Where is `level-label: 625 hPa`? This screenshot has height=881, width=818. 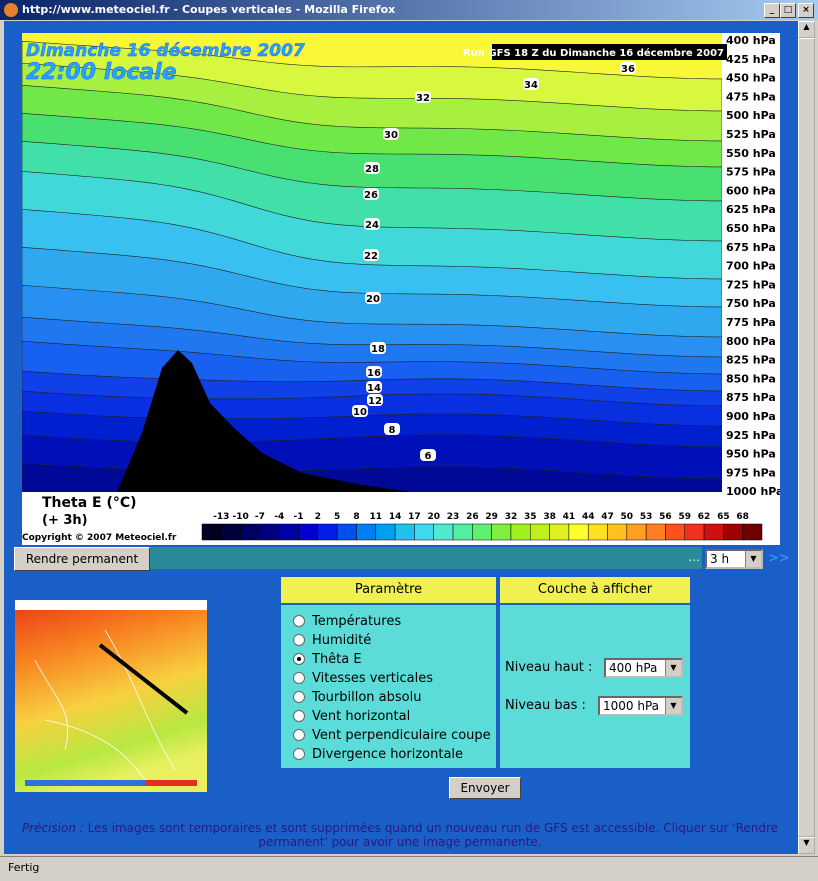
level-label: 625 hPa is located at coordinates (751, 209).